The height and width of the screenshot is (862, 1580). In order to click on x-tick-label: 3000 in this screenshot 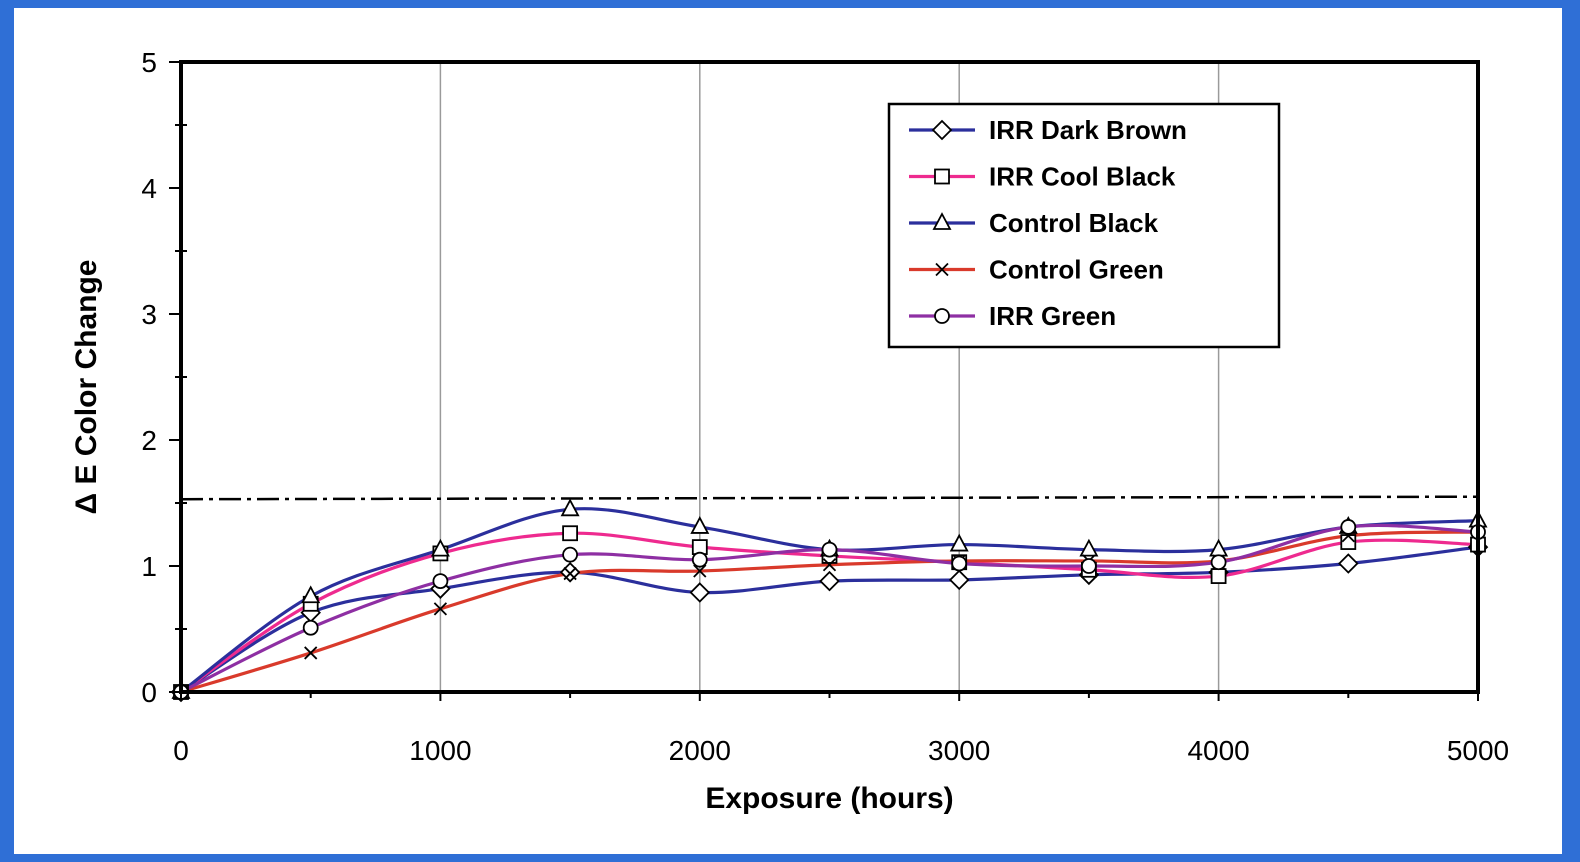, I will do `click(959, 750)`.